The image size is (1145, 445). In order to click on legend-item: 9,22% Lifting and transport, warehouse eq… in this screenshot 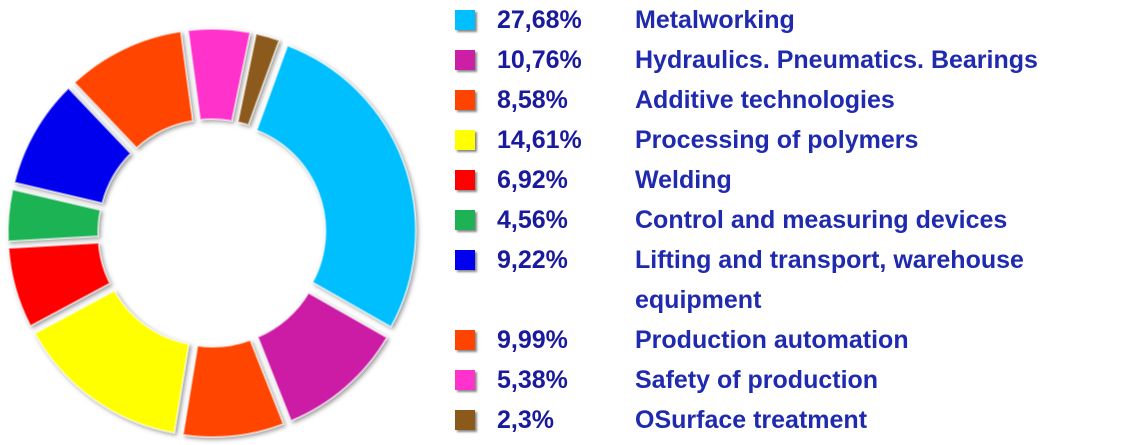, I will do `click(800, 280)`.